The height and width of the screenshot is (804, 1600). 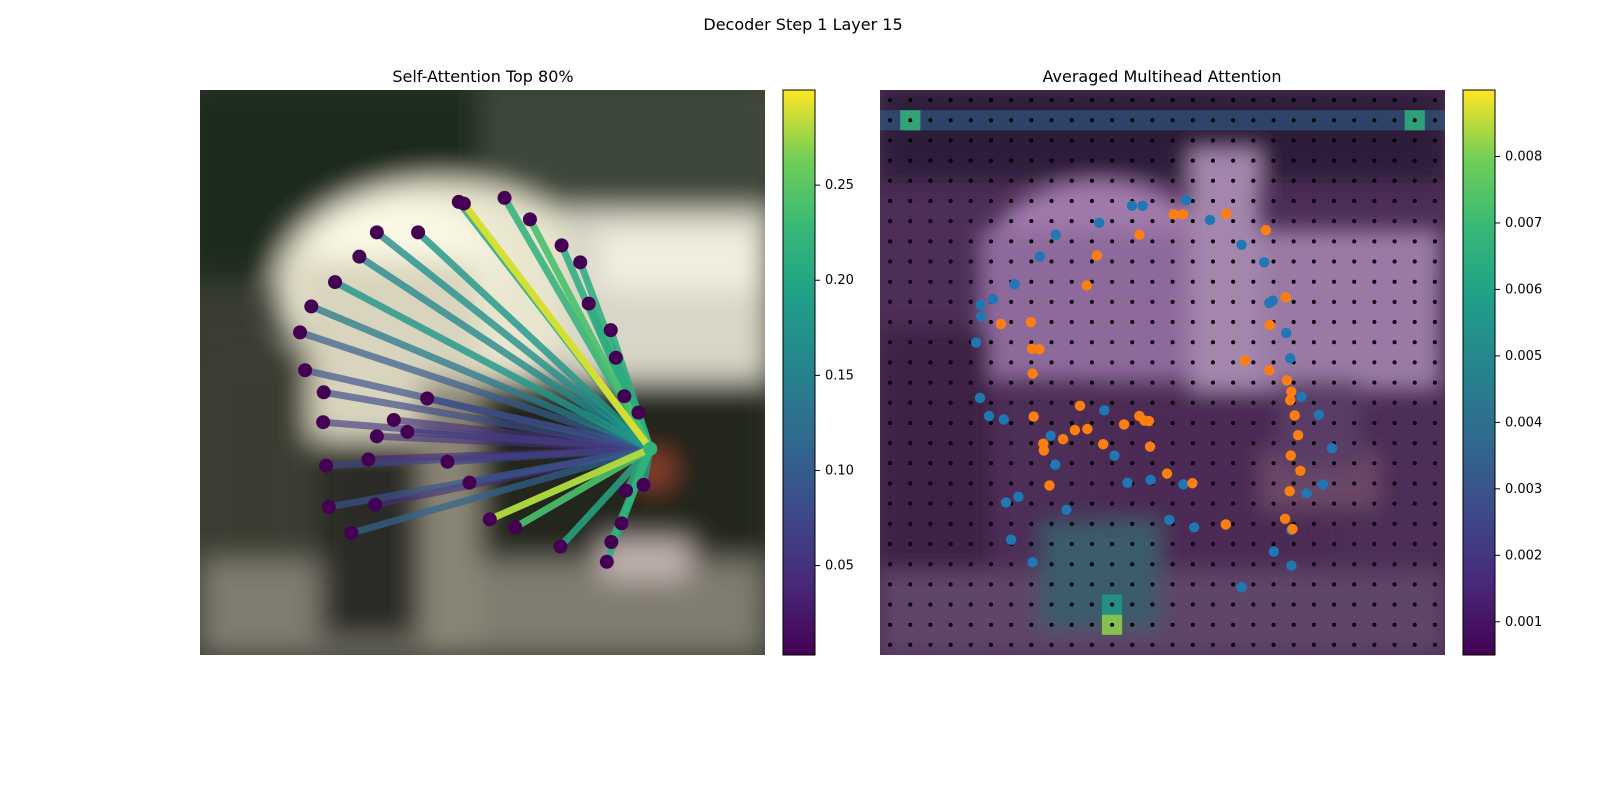 What do you see at coordinates (834, 376) in the screenshot?
I see `left-colorbar-ticks: 0.05 0.10 0.15 0.20 0.25` at bounding box center [834, 376].